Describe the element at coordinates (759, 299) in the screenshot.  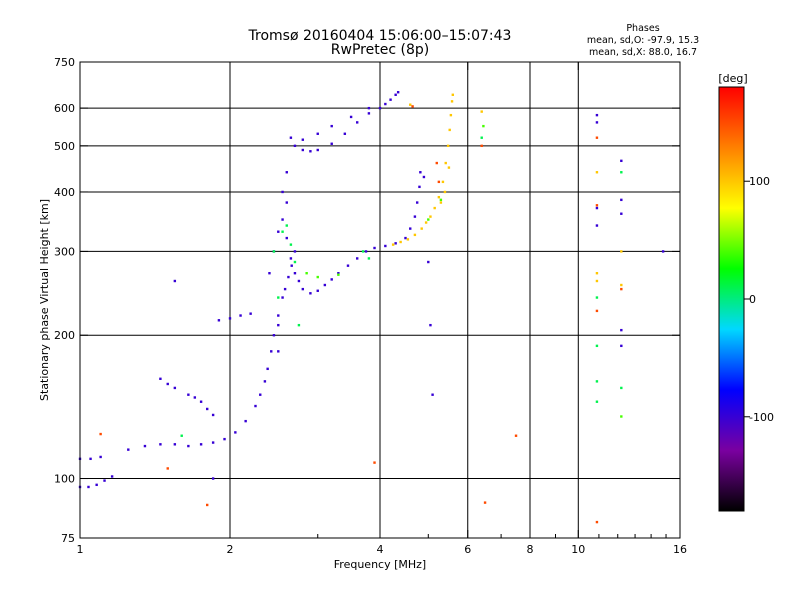
I see `colorbar-ticks: 100 0 -100` at that location.